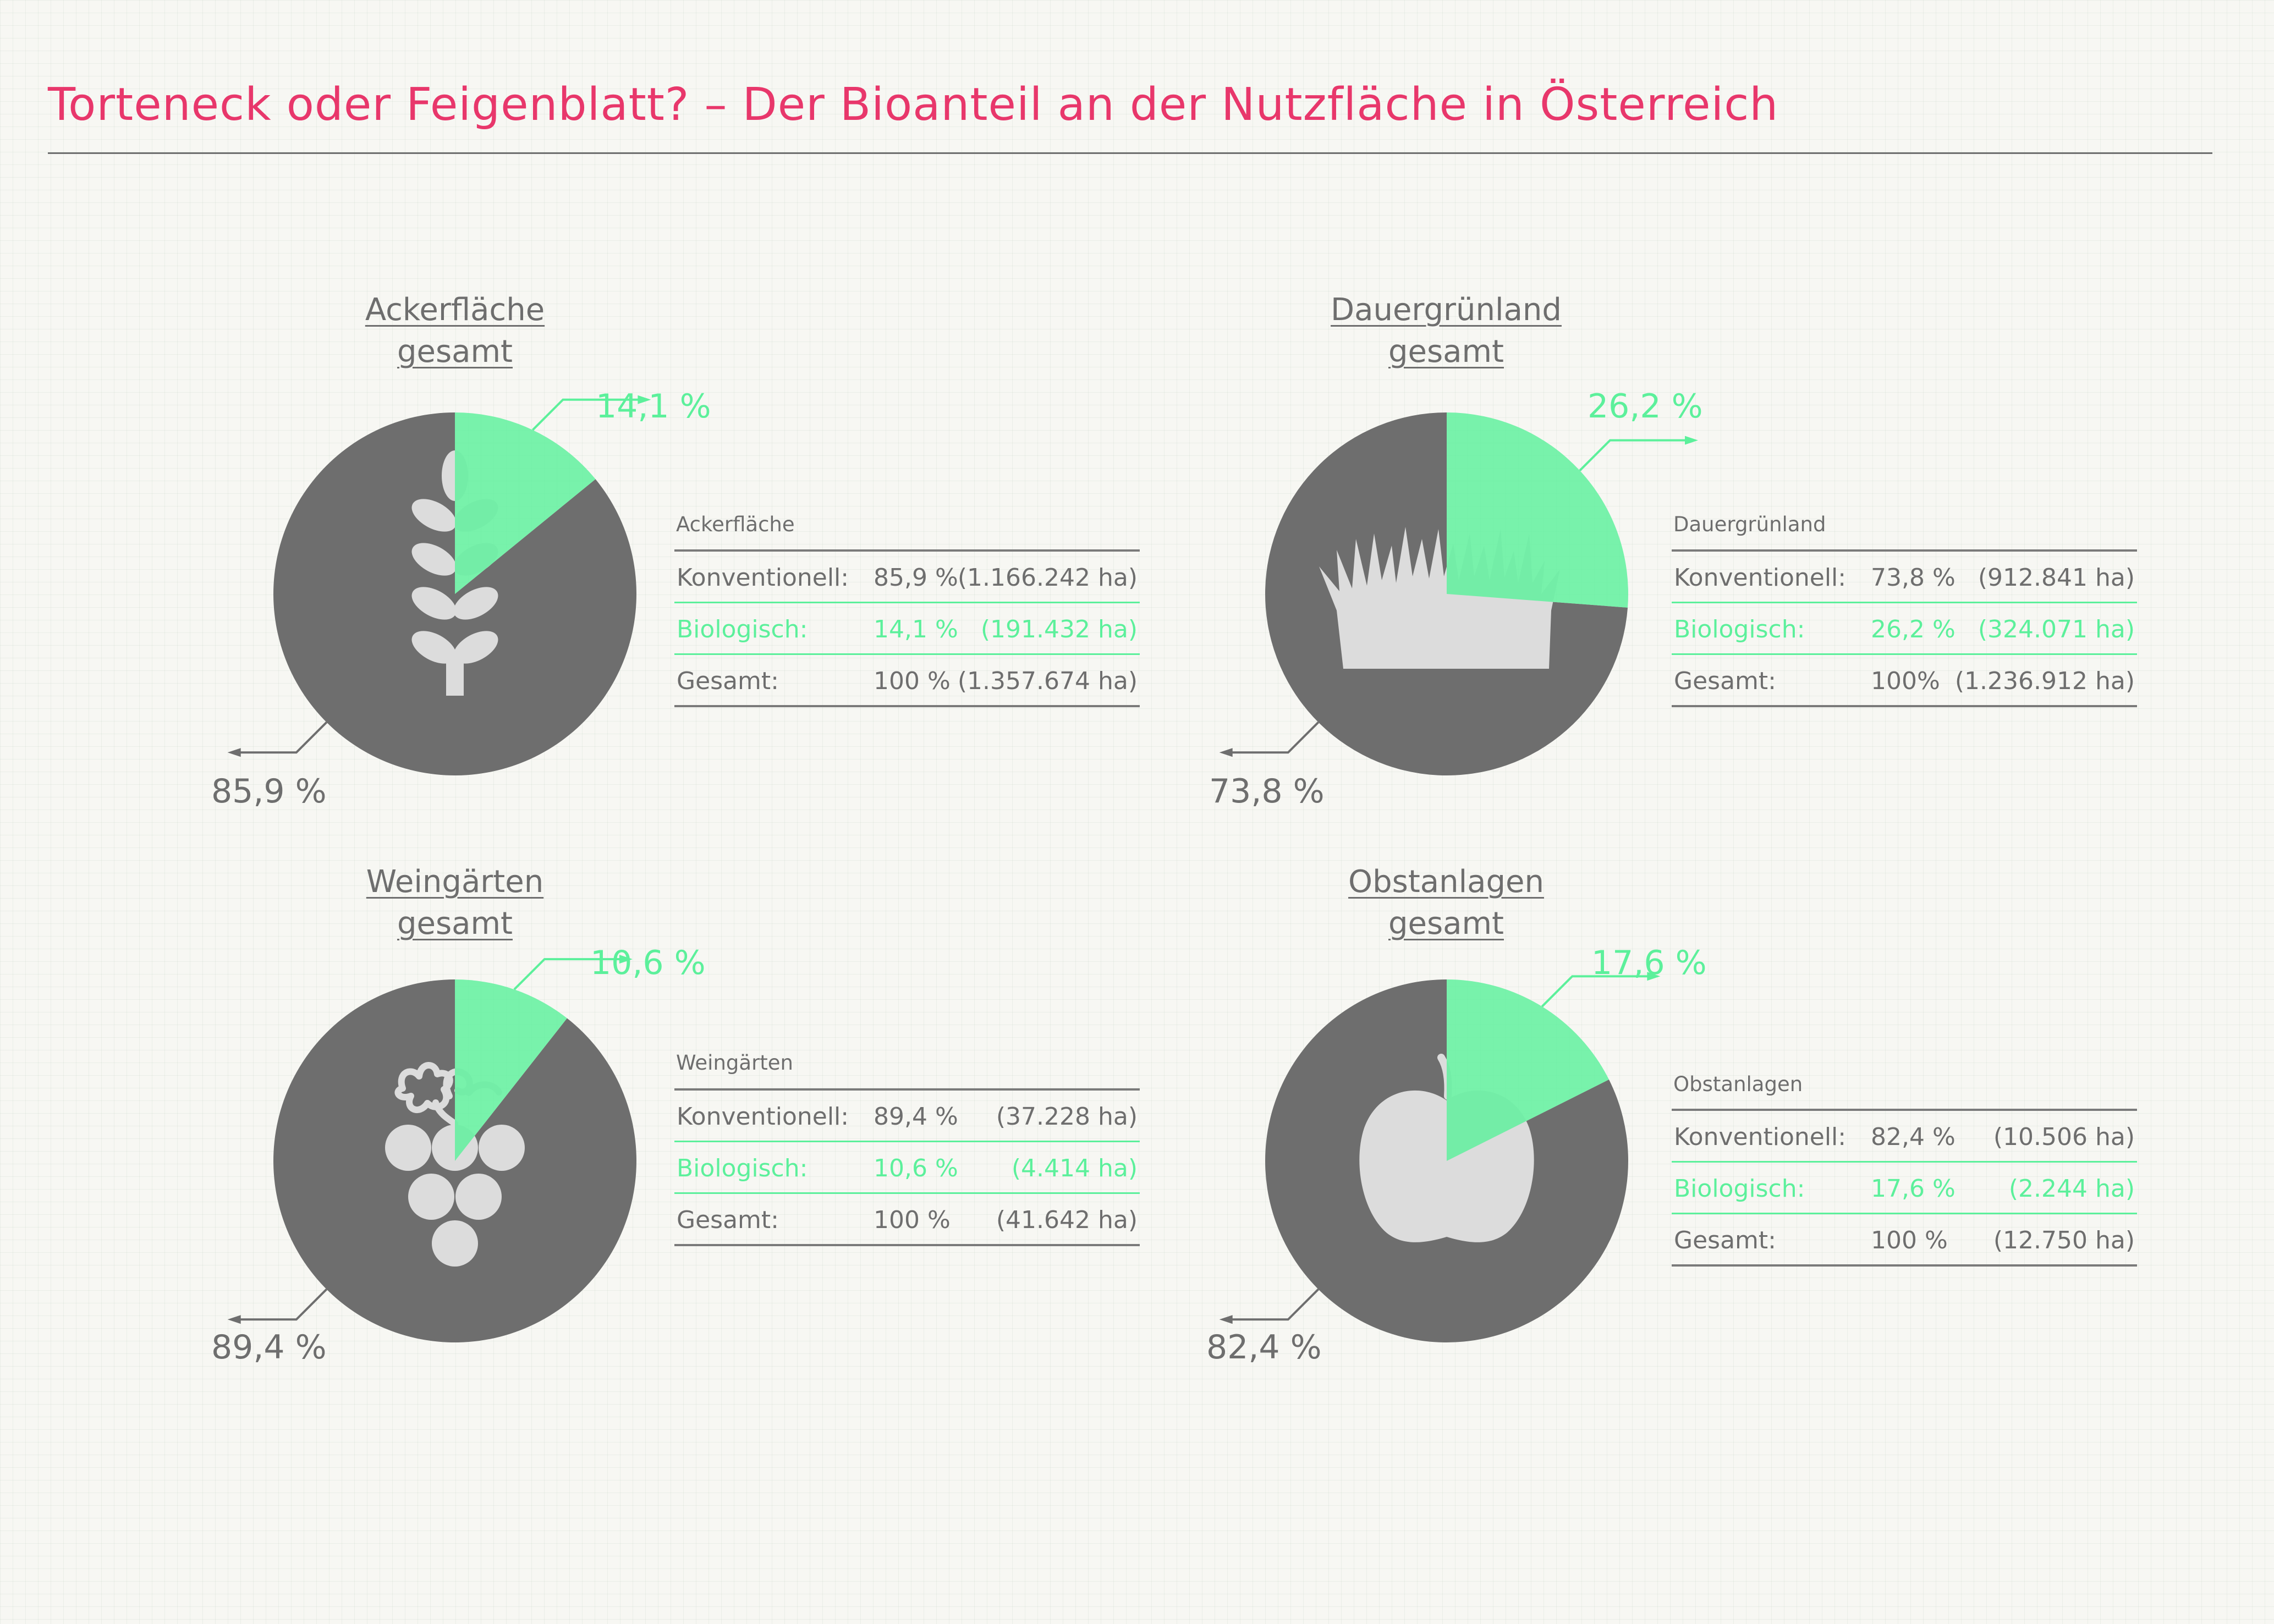  I want to click on chart-title: Dauergrünland gesamt, so click(1447, 331).